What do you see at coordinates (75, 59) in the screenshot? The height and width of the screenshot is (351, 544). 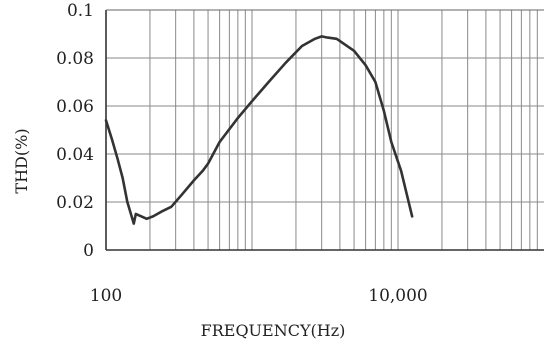 I see `y-tick-label: 0.08` at bounding box center [75, 59].